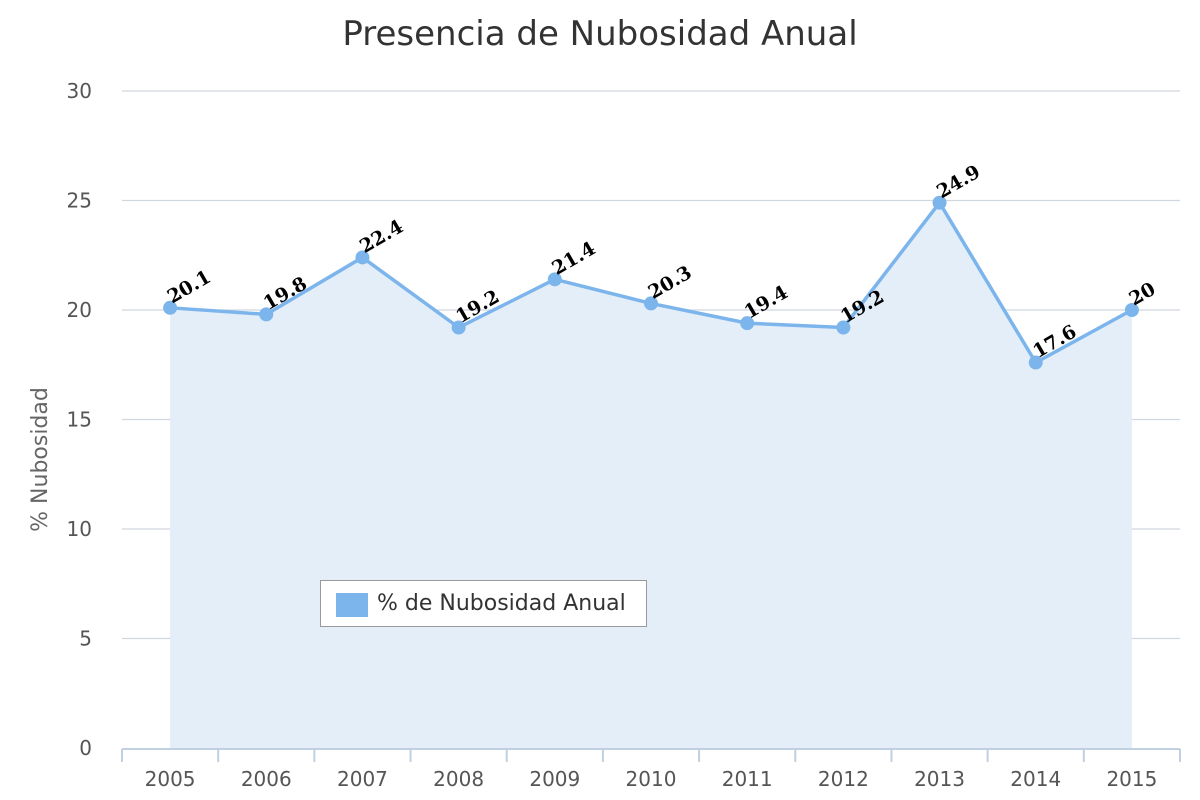 The image size is (1200, 800). I want to click on x-tick-label: 2012, so click(843, 779).